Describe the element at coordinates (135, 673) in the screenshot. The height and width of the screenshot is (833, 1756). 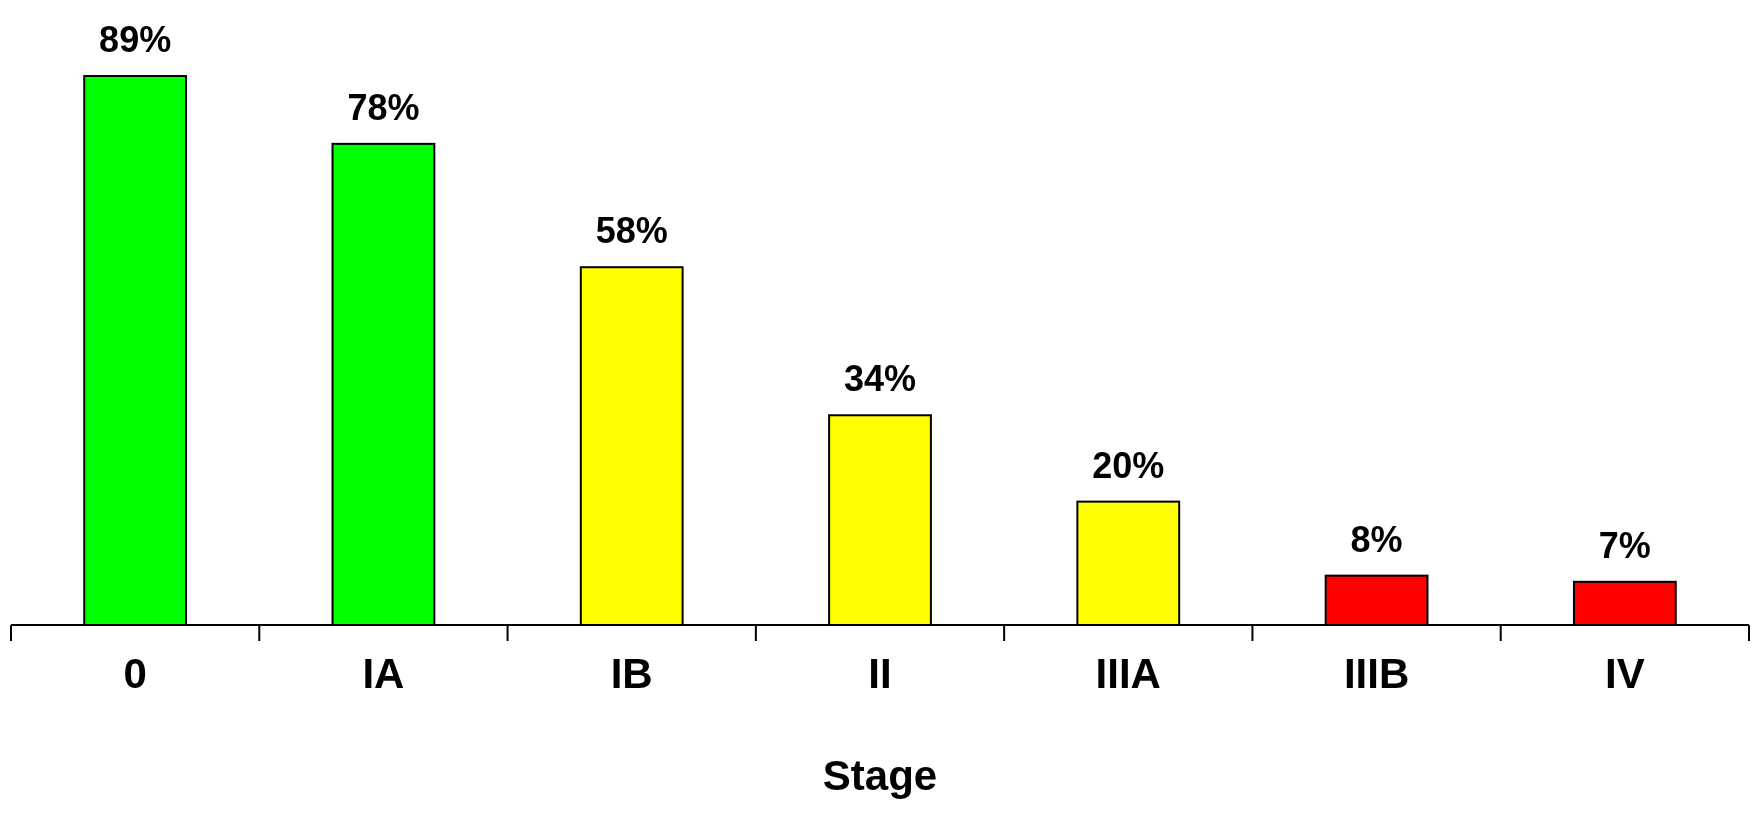
I see `x-tick-label: 0` at that location.